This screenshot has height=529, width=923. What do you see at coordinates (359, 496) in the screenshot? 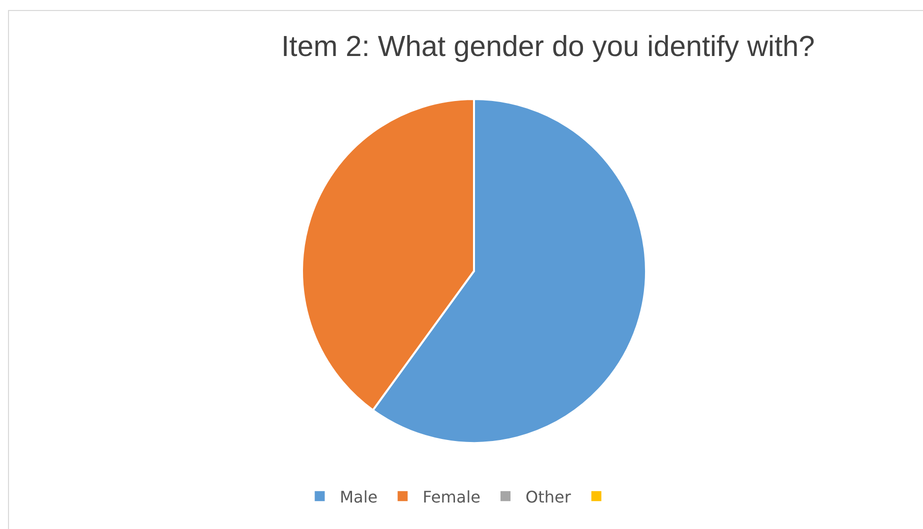
I see `legend-label: Male` at bounding box center [359, 496].